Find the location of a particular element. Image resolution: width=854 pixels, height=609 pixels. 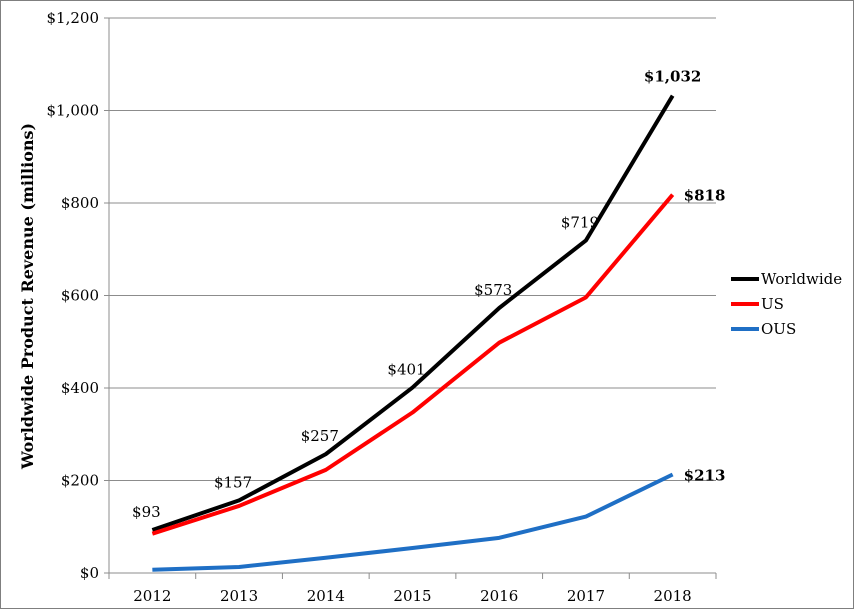

y-tick-labels: $0 $200 $400 $600 $800 $1,000 $1,200 is located at coordinates (73, 295).